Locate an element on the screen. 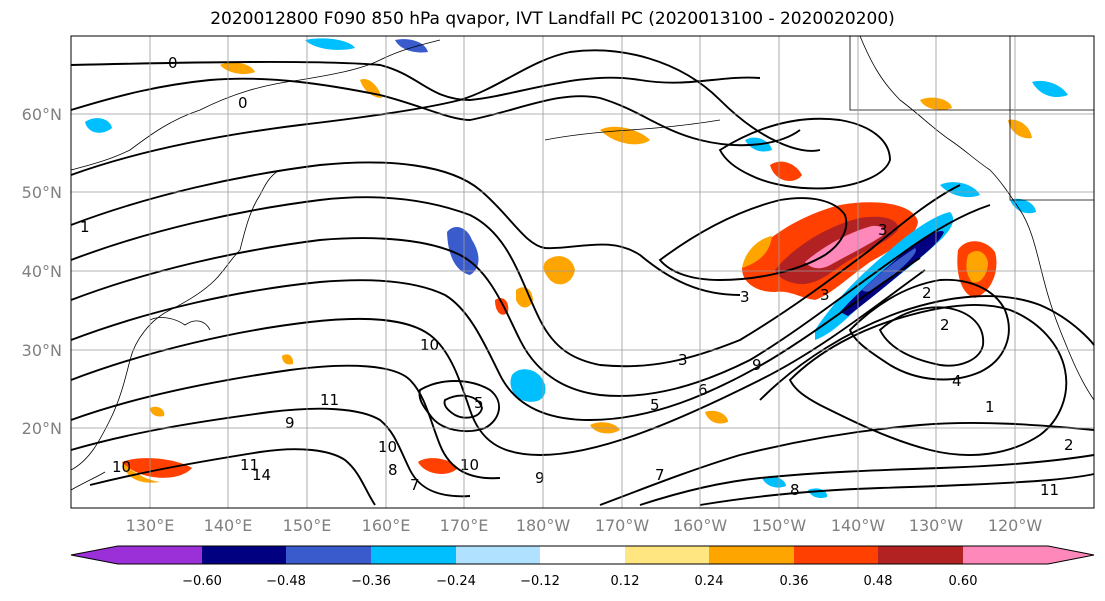  contour-label: 6 is located at coordinates (703, 390).